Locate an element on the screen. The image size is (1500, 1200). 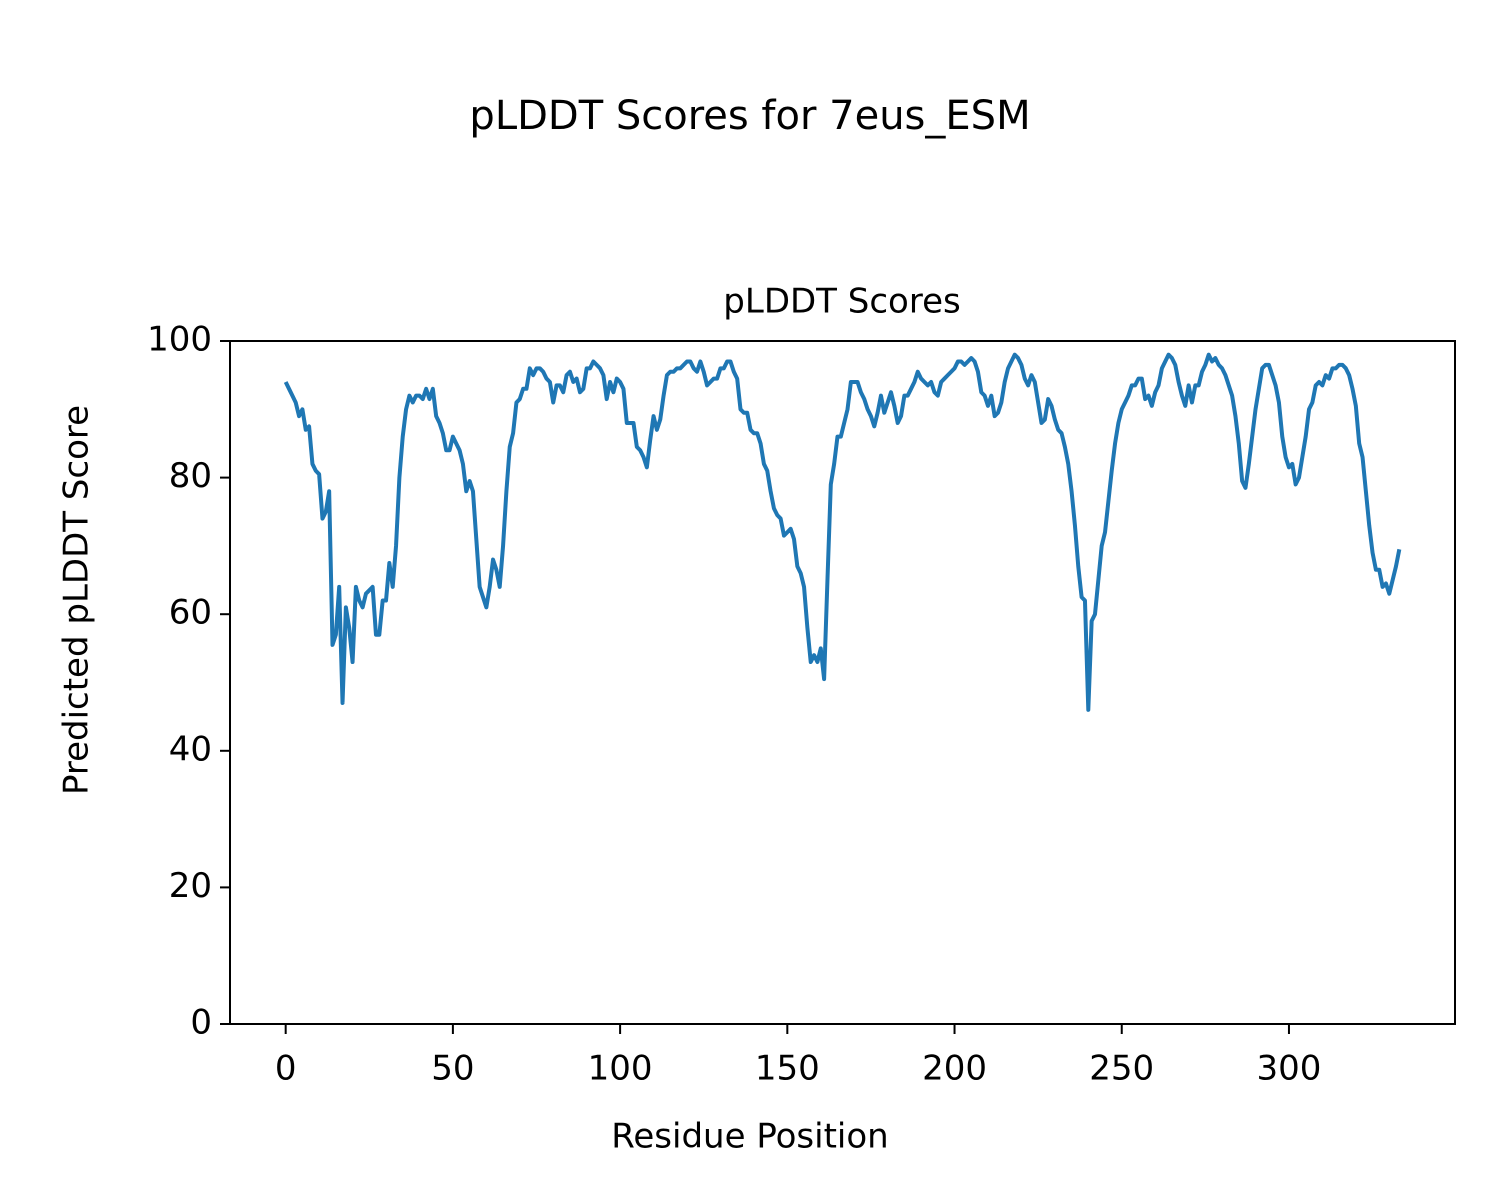
y-tick-label: 80 is located at coordinates (190, 476).